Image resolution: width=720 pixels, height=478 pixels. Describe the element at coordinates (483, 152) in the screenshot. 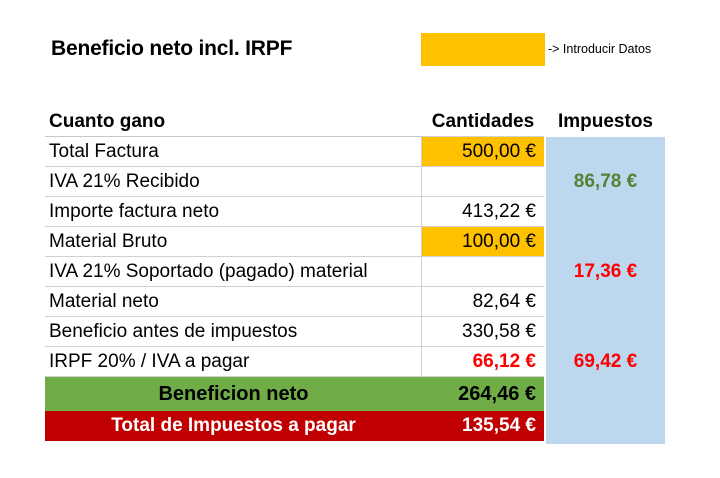

I see `input-cell: 500,00 €` at that location.